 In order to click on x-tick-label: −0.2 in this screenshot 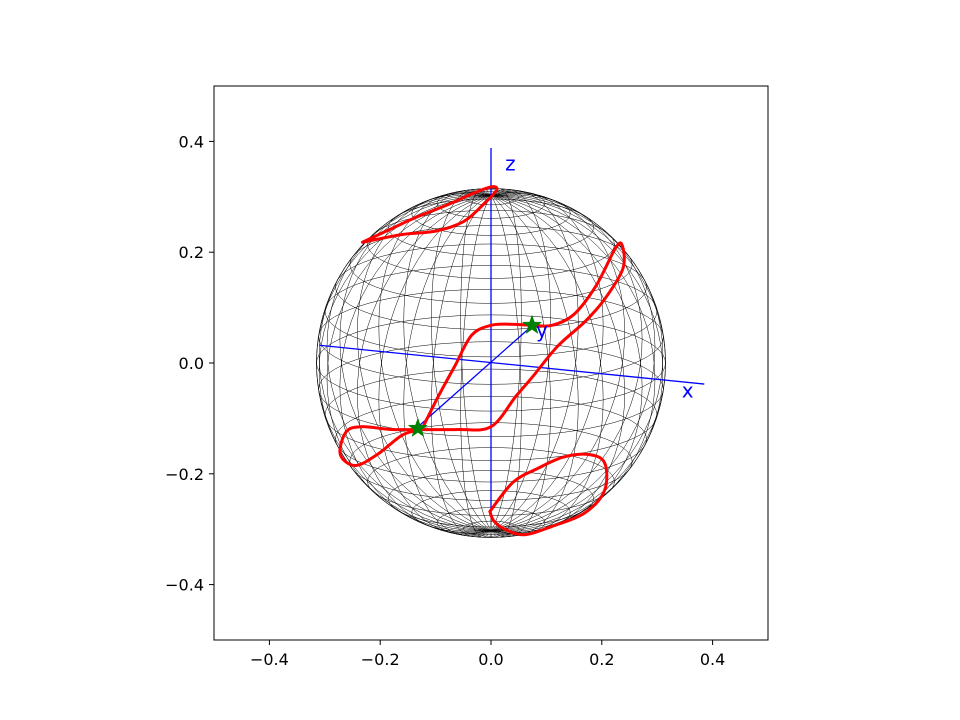, I will do `click(380, 659)`.